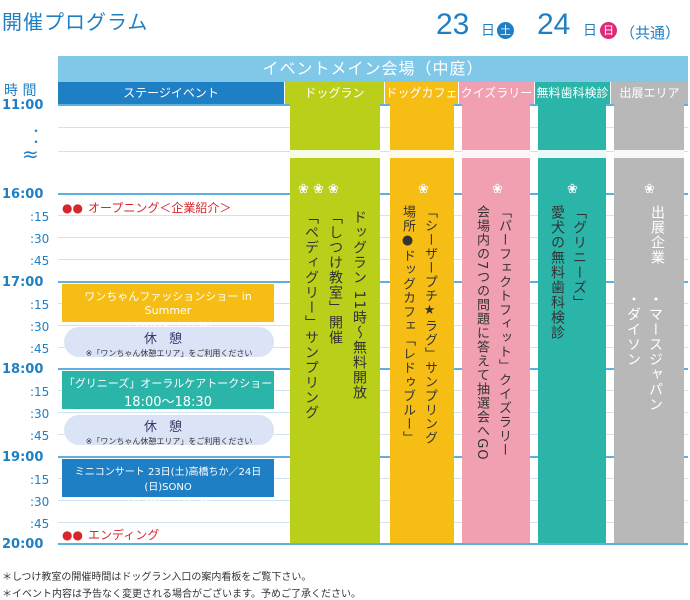  Describe the element at coordinates (40, 392) in the screenshot. I see `time-1815: :15` at that location.